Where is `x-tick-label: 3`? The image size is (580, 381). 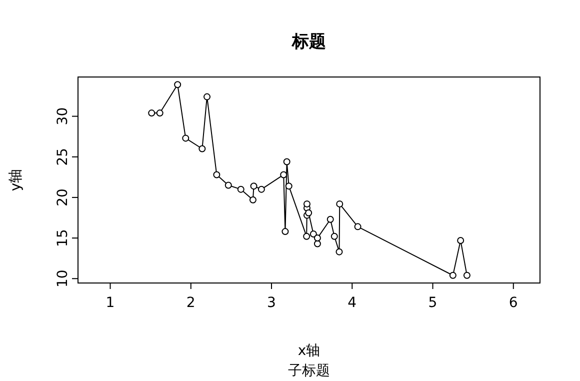 x-tick-label: 3 is located at coordinates (271, 303).